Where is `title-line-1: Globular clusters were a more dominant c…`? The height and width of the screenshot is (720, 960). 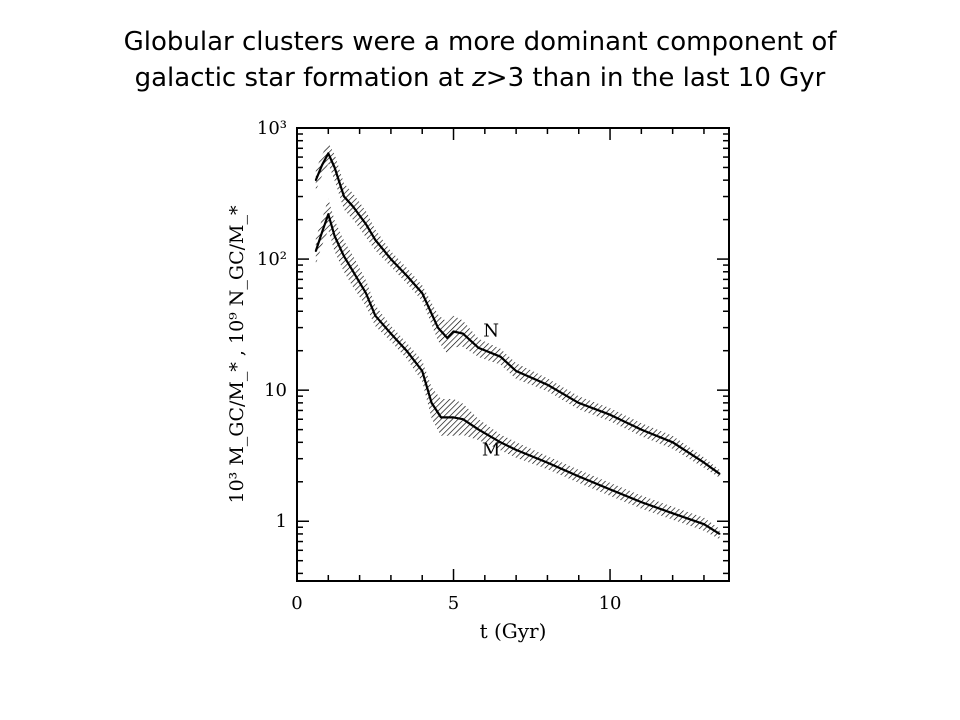
title-line-1: Globular clusters were a more dominant c… is located at coordinates (480, 42).